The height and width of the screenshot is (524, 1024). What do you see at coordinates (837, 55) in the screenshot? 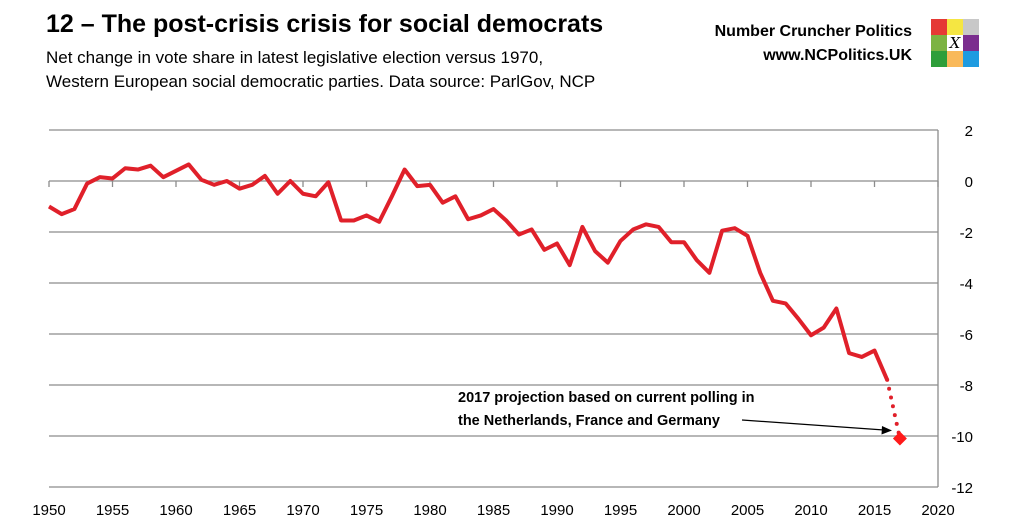
I see `brand-url: www.NCPolitics.UK` at bounding box center [837, 55].